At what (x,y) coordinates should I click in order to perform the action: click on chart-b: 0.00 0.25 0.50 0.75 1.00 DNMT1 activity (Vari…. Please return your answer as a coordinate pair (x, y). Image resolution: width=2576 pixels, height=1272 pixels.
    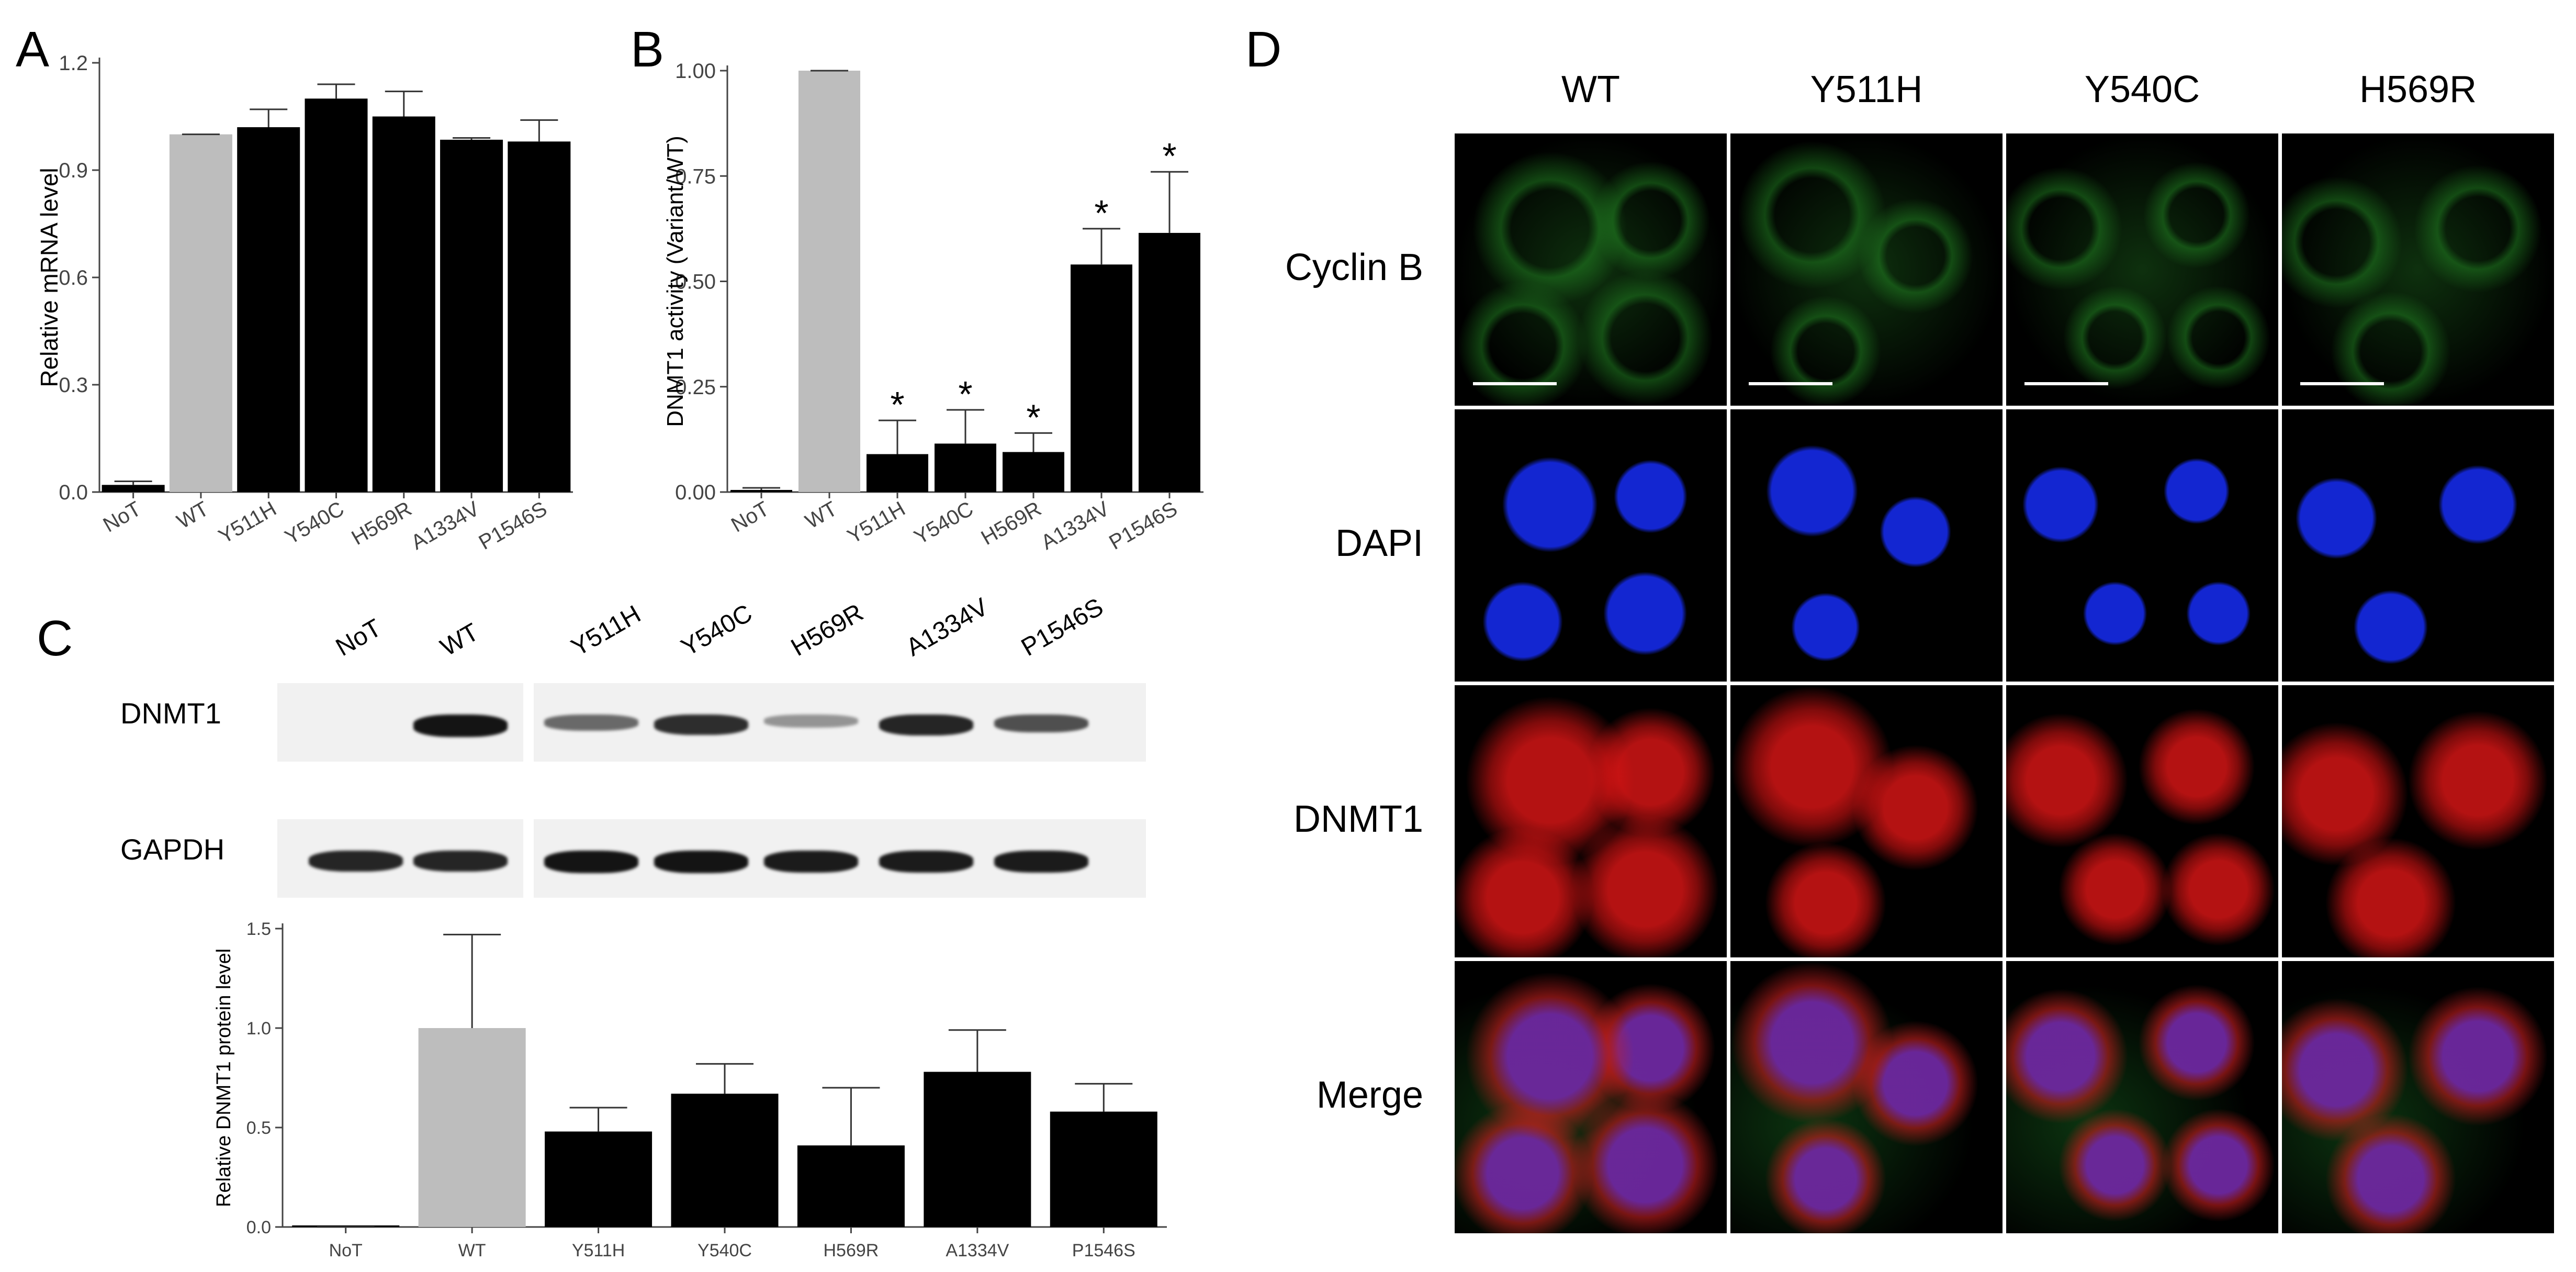
    Looking at the image, I should click on (932, 307).